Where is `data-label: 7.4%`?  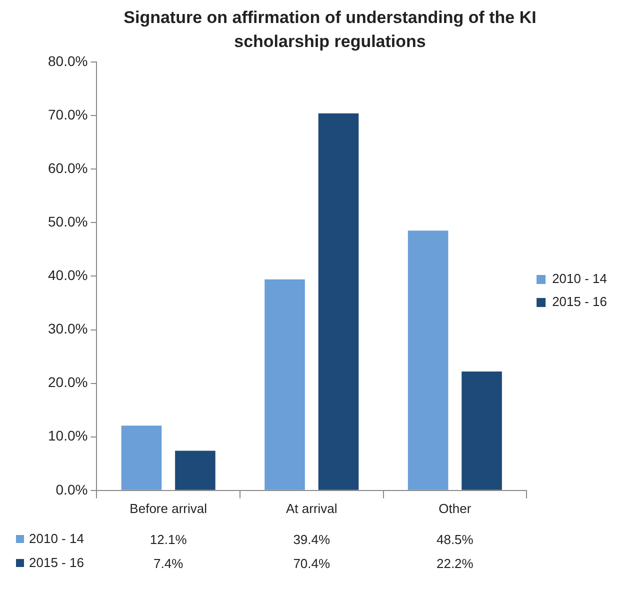 data-label: 7.4% is located at coordinates (169, 563).